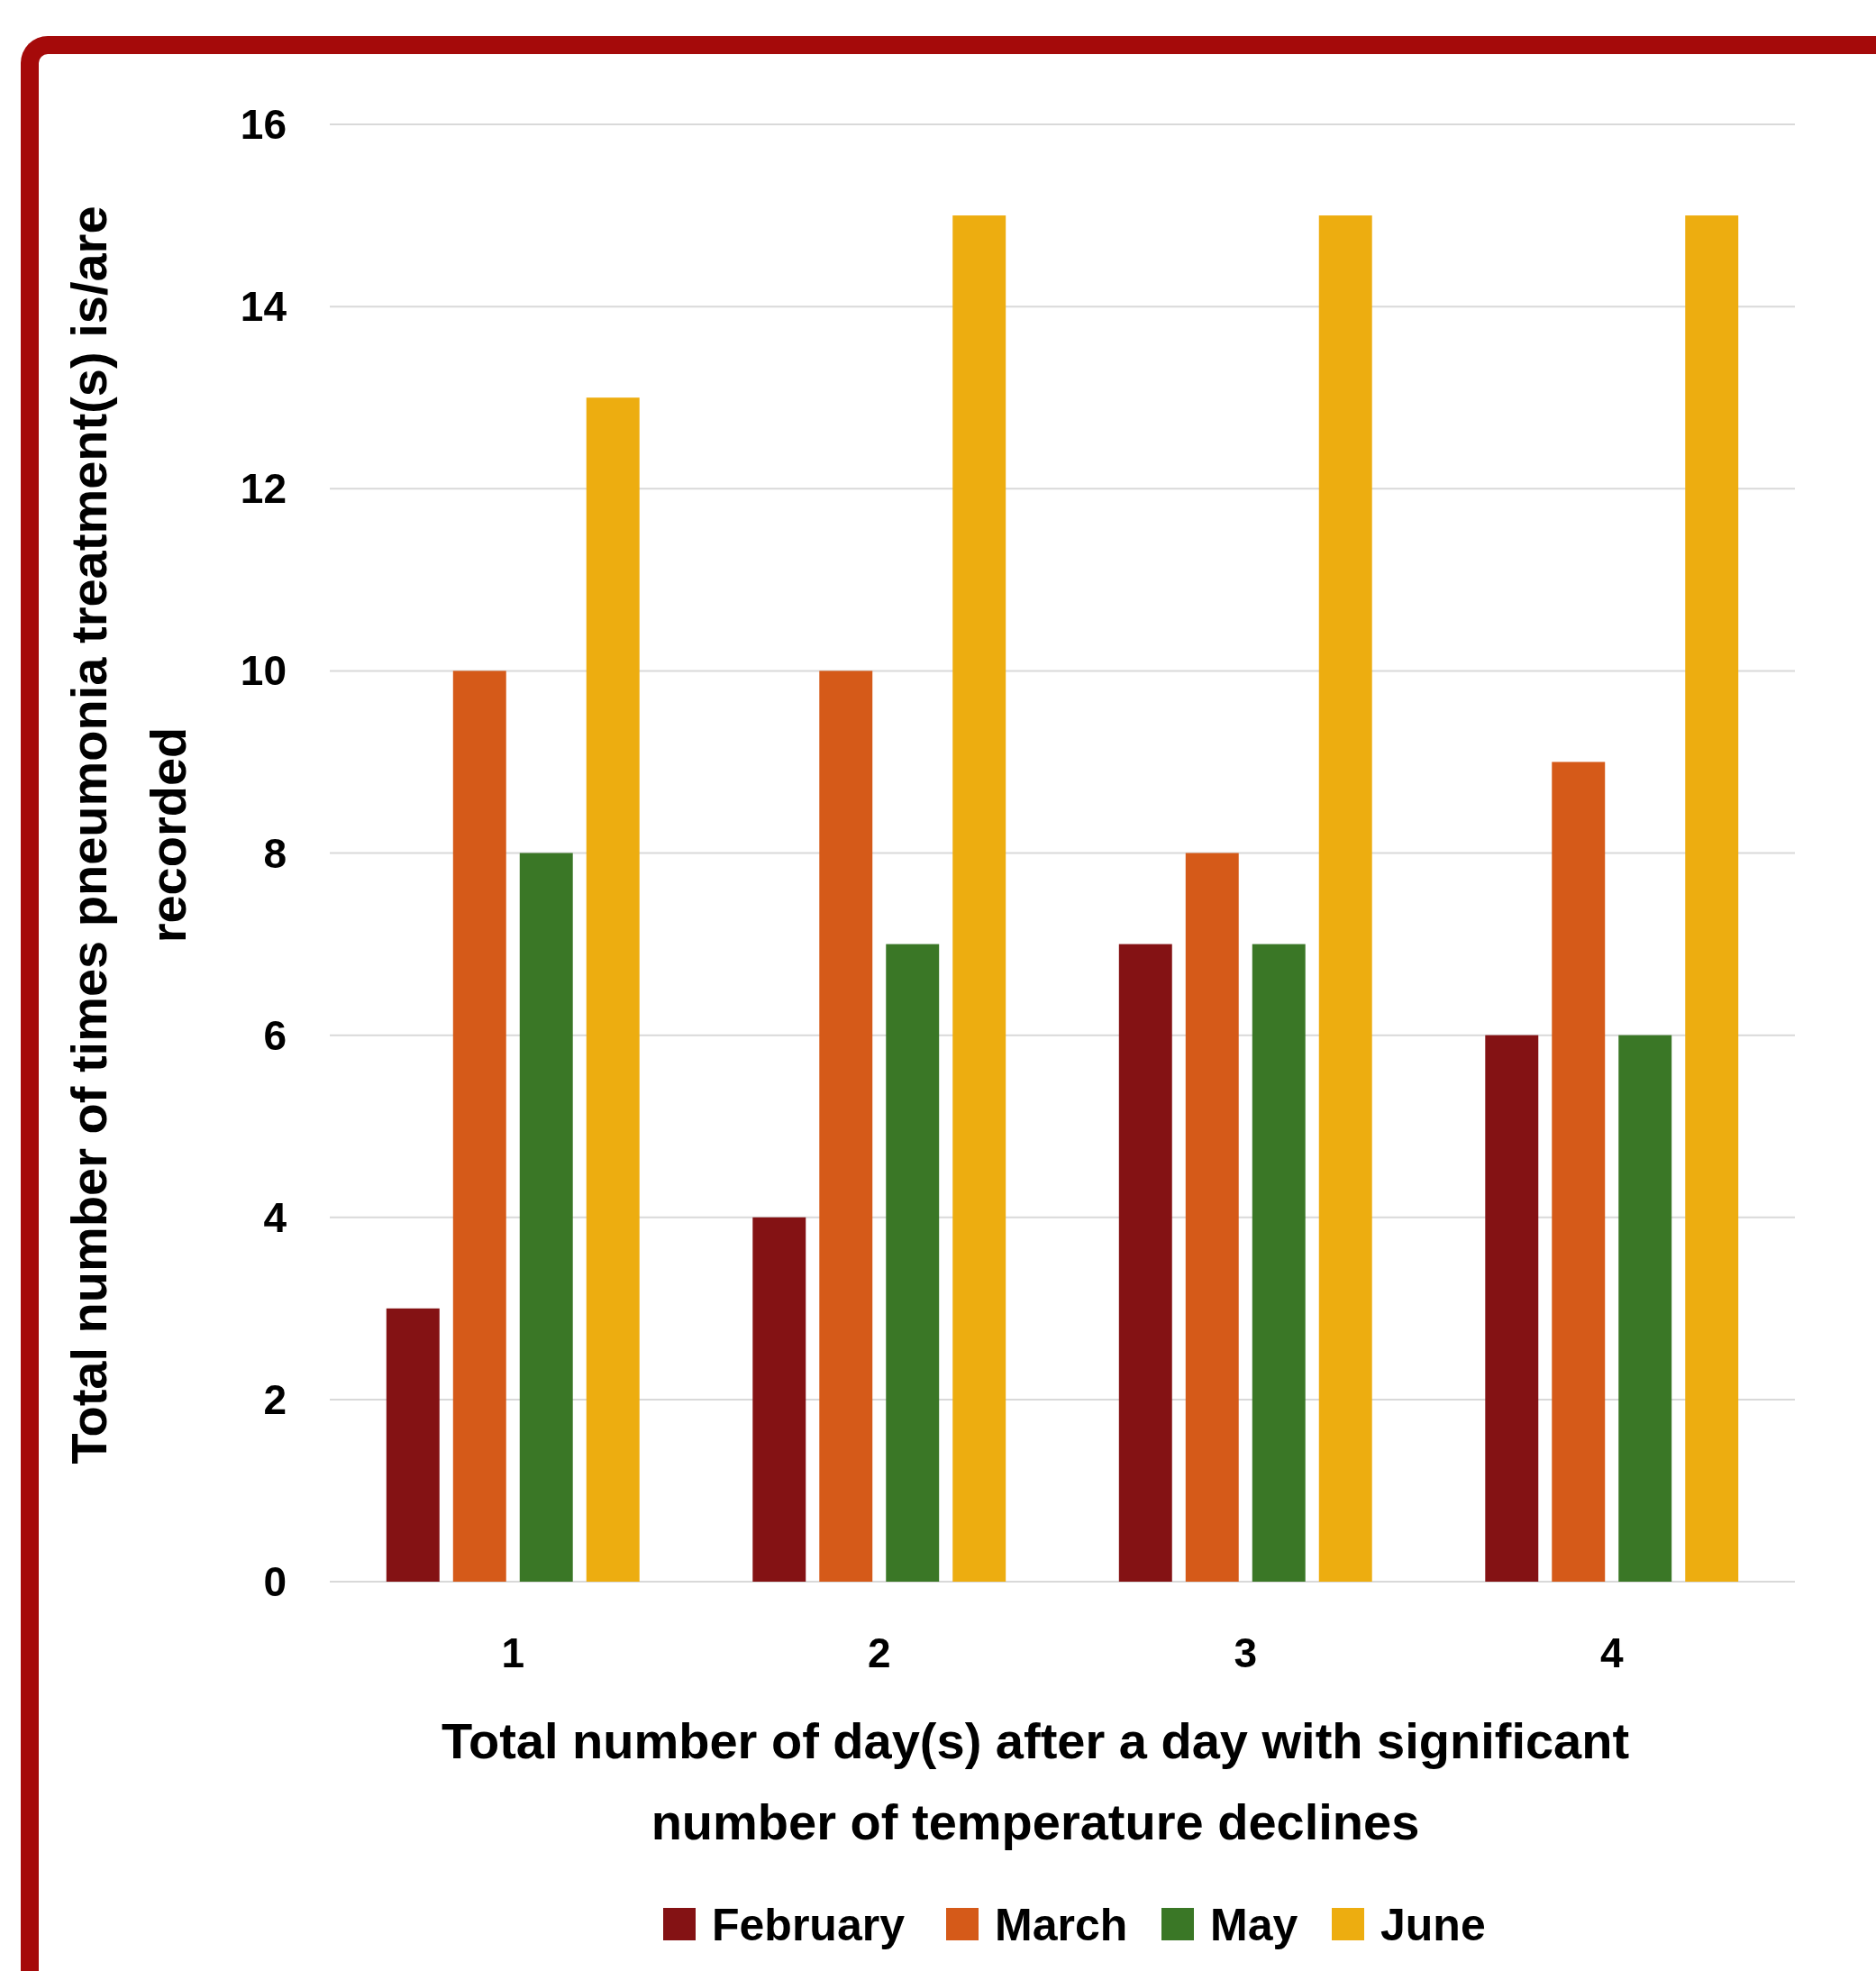 Image resolution: width=1876 pixels, height=1971 pixels. Describe the element at coordinates (1035, 1781) in the screenshot. I see `x-axis-title: Total number of day(s) after a day with significant number of temperature declines` at that location.